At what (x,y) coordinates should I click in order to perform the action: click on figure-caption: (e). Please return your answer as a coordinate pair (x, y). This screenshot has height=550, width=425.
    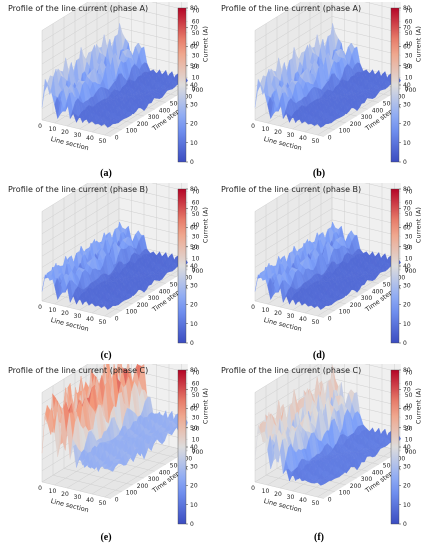
    Looking at the image, I should click on (106, 537).